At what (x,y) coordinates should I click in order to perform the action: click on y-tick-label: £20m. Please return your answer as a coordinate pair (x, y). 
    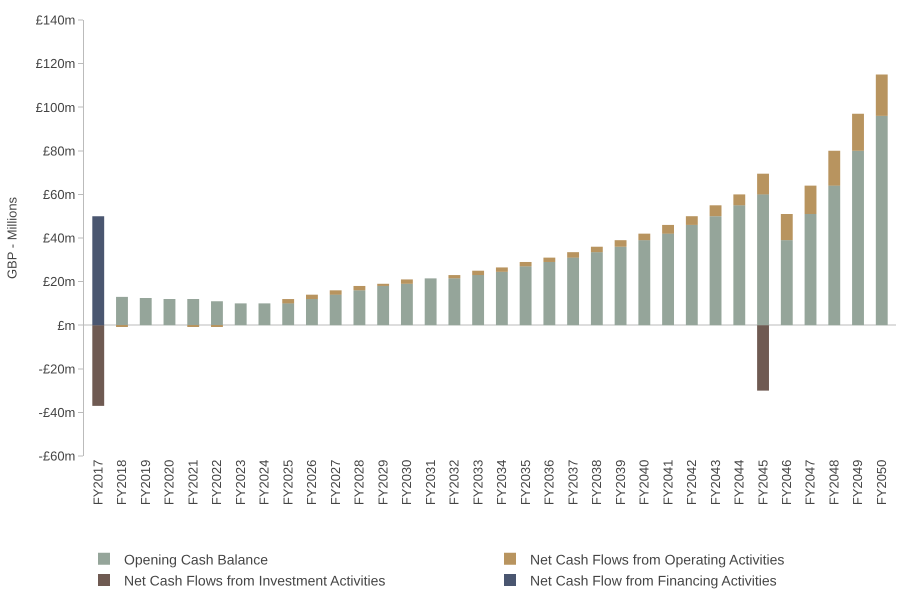
    Looking at the image, I should click on (59, 282).